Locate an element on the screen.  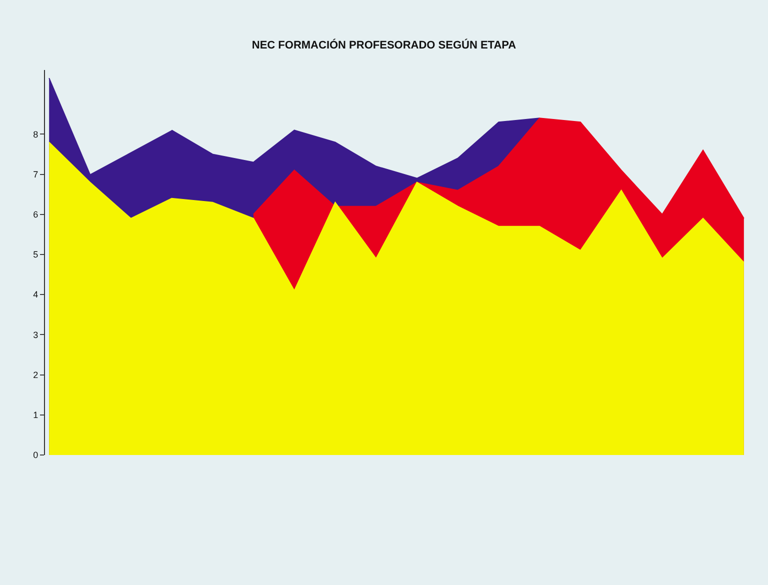
y-tick-label: 0 is located at coordinates (35, 455).